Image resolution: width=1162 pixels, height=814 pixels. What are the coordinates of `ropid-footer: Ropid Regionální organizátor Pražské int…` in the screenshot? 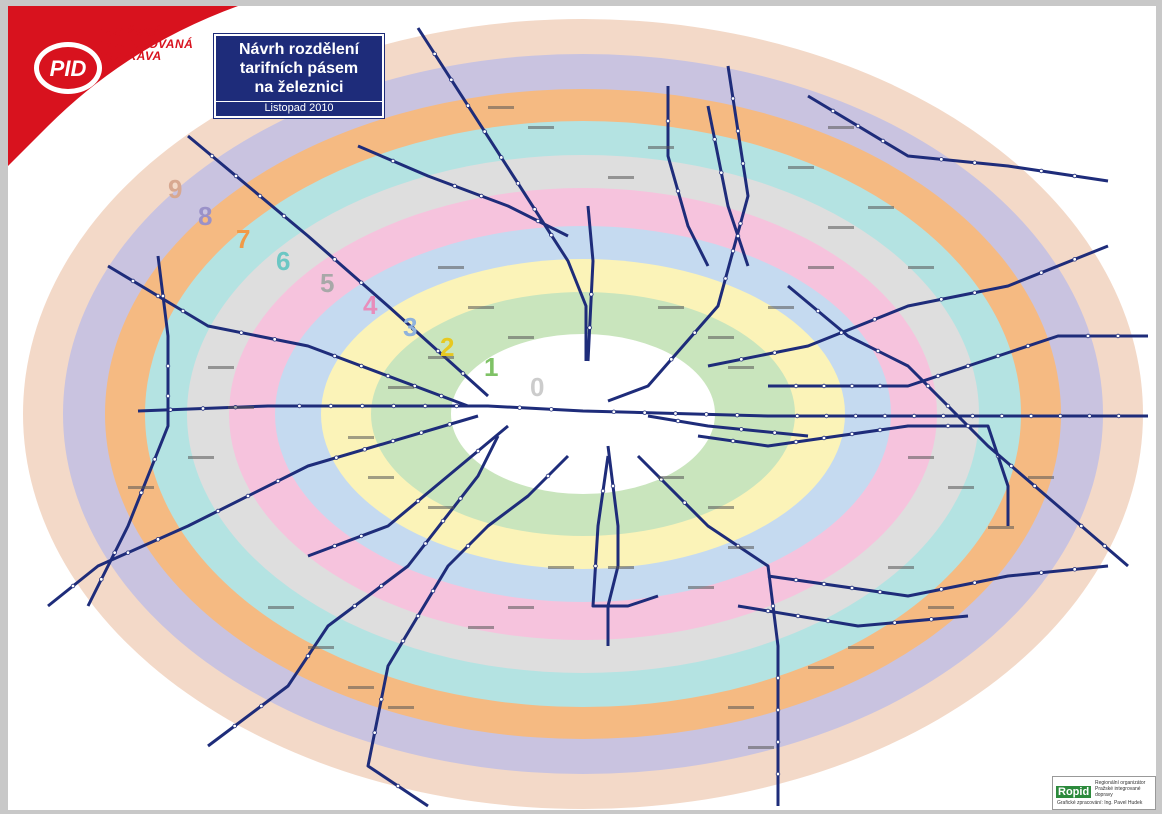 It's located at (1104, 793).